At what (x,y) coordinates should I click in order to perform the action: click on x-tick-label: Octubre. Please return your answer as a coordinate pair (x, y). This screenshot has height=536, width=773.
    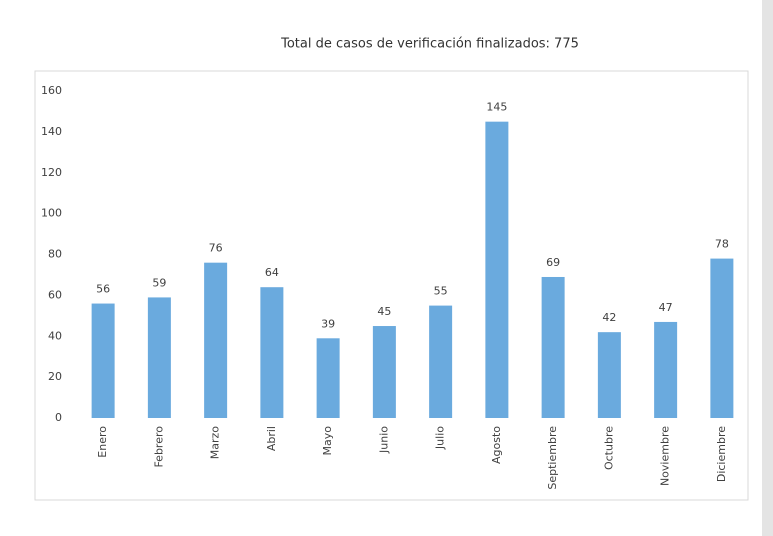
    Looking at the image, I should click on (608, 448).